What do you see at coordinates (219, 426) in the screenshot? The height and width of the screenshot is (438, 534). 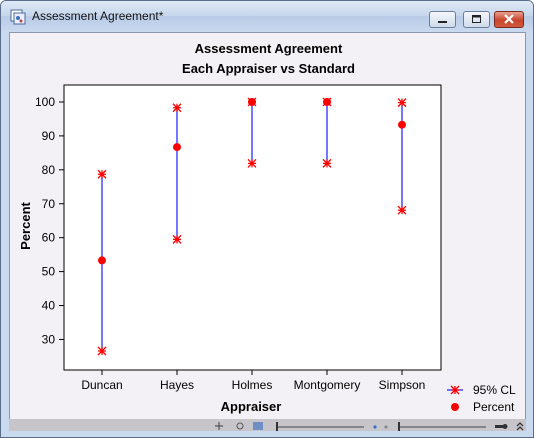 I see `pan-icon` at bounding box center [219, 426].